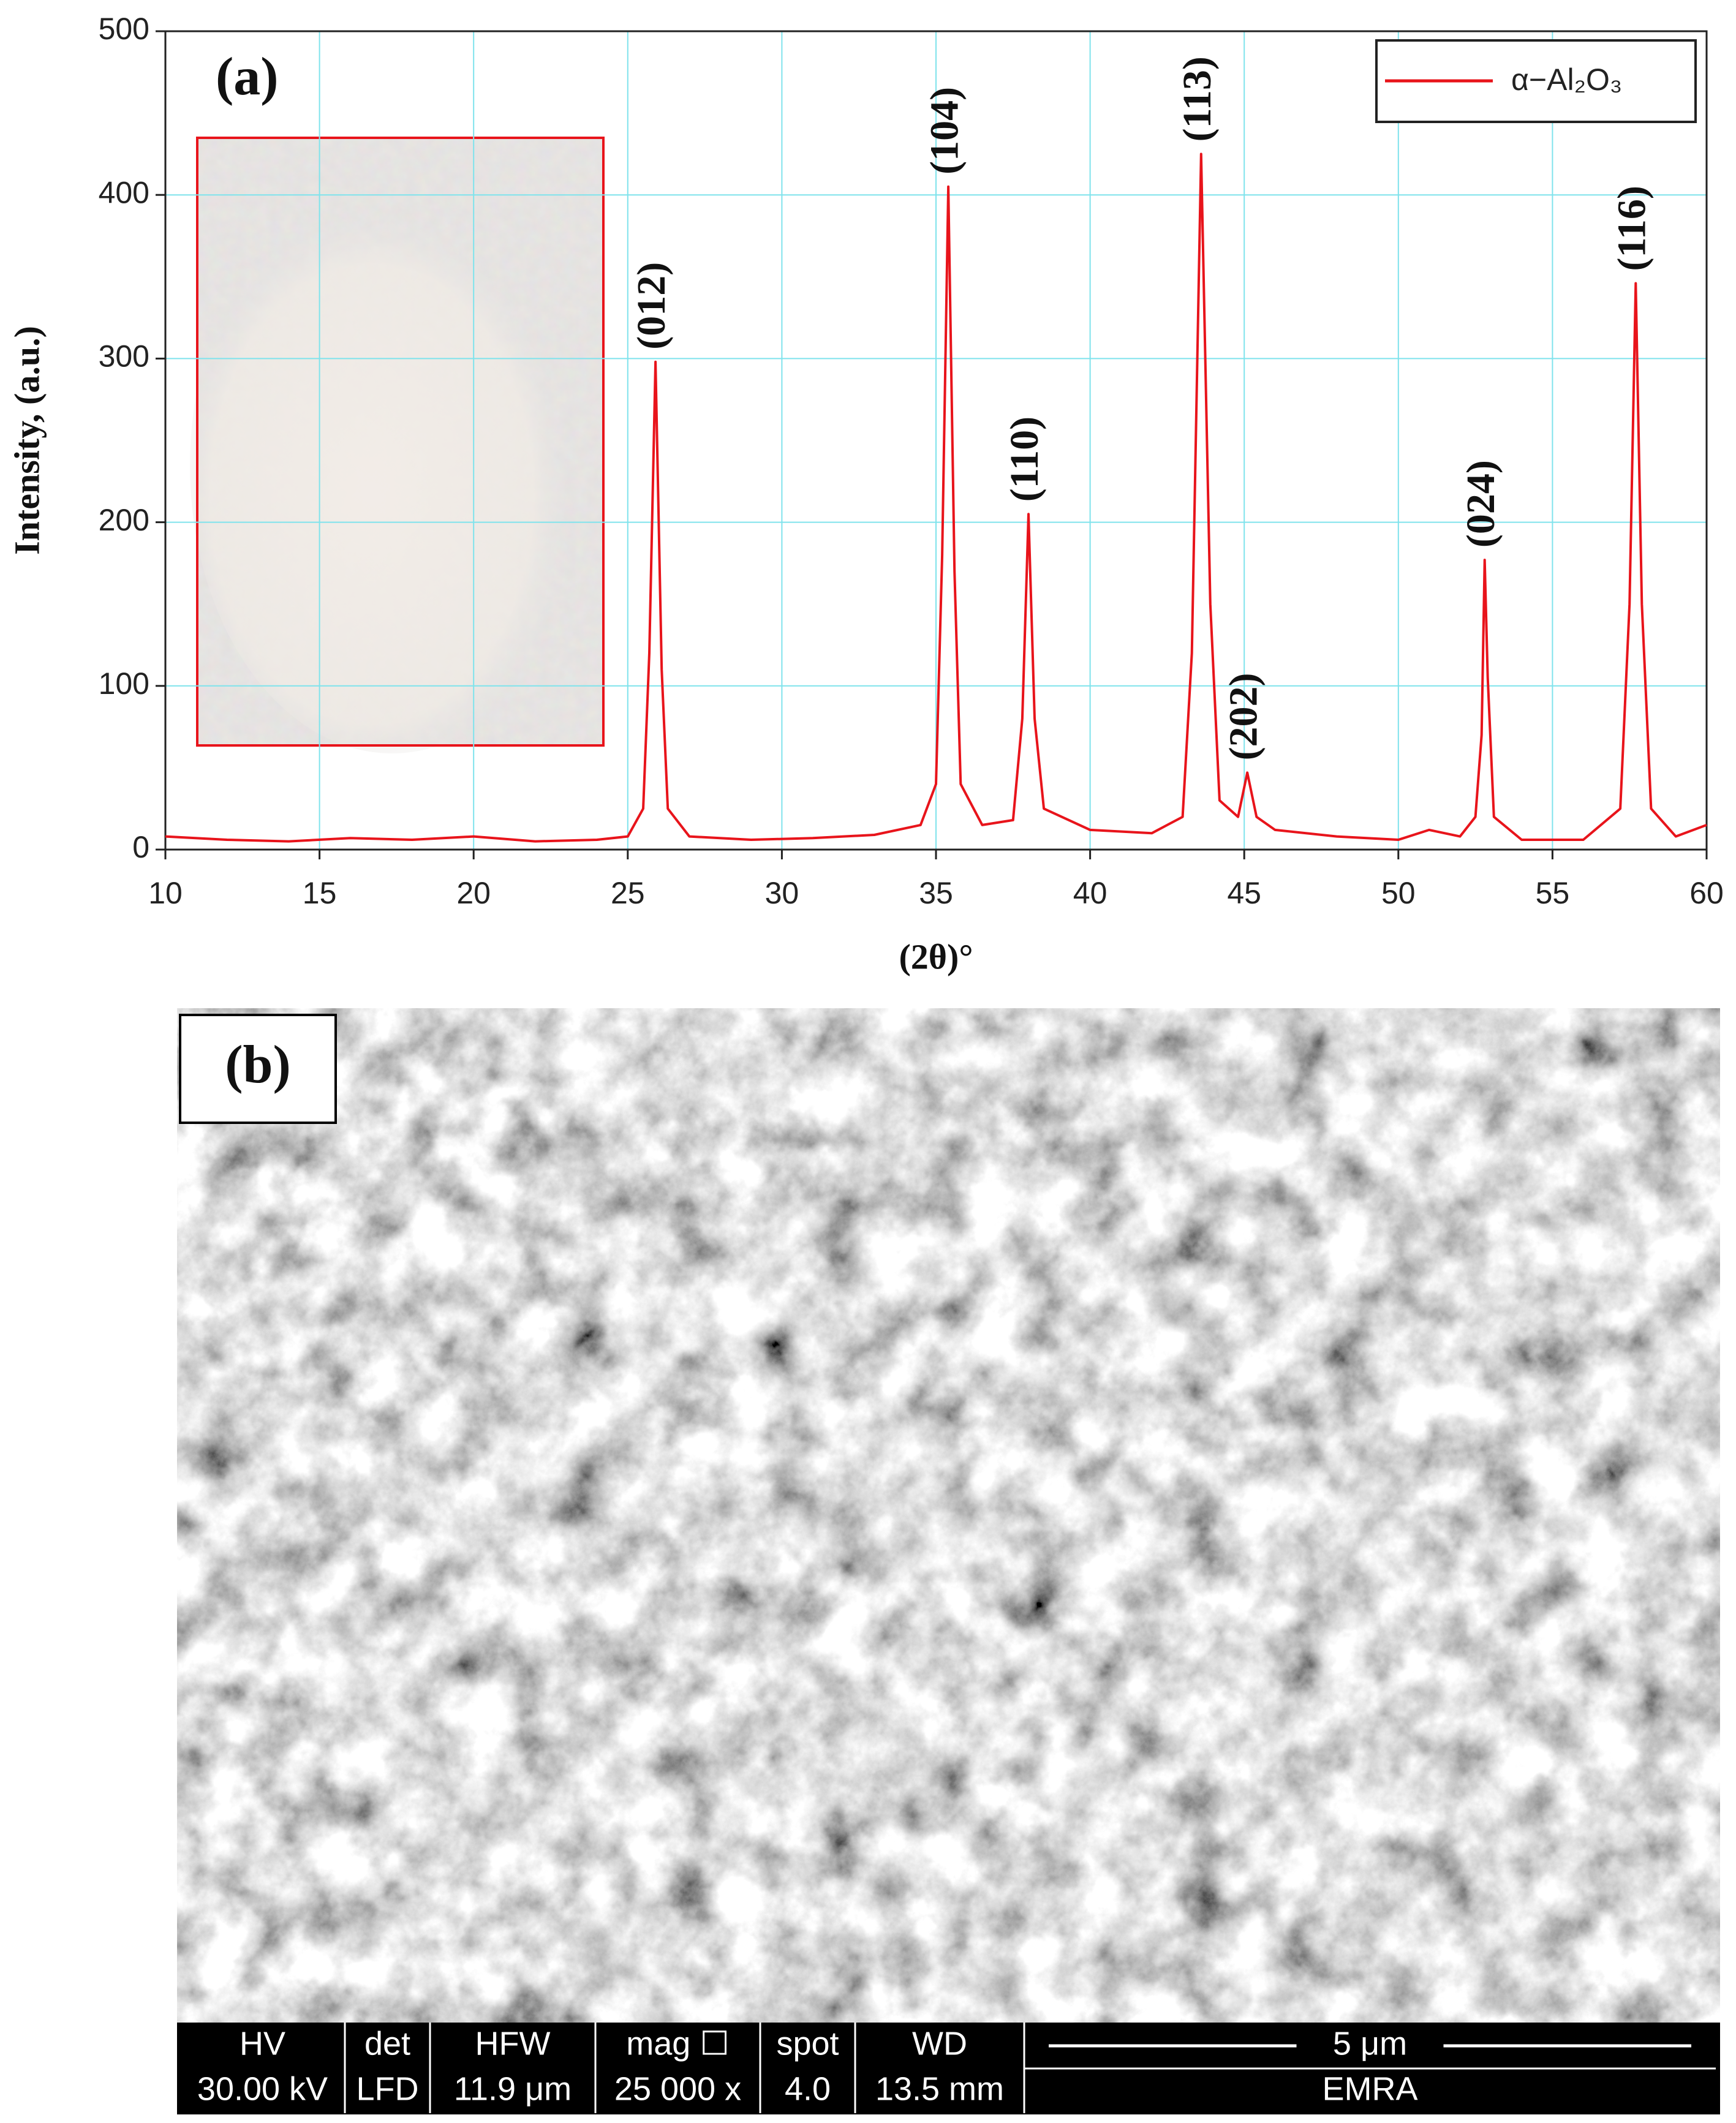 The width and height of the screenshot is (1736, 2123). I want to click on x-tick-label: 60, so click(1707, 893).